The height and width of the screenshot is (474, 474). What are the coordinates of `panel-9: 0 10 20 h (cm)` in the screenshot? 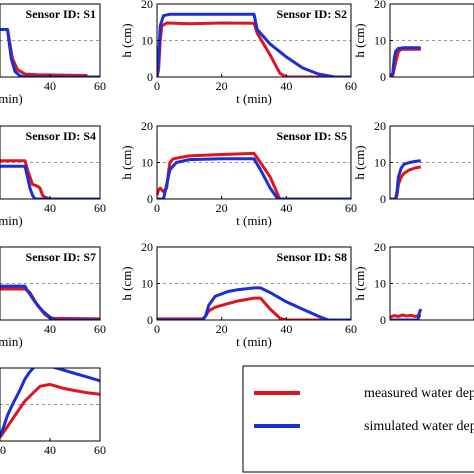 It's located at (413, 283).